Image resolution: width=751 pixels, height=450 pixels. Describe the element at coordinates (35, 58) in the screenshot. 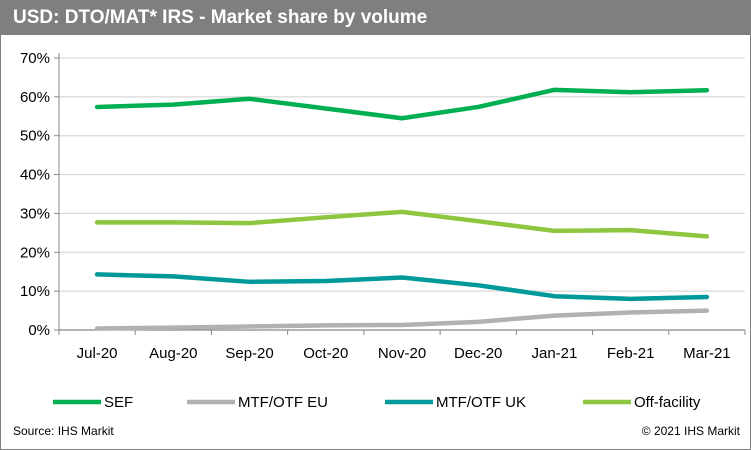

I see `y-tick-label: 70%` at that location.